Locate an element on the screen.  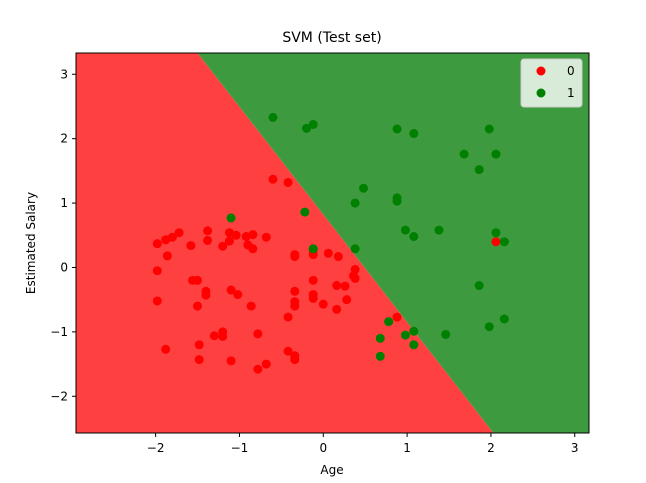
chart-title: SVM (Test set) is located at coordinates (331, 38).